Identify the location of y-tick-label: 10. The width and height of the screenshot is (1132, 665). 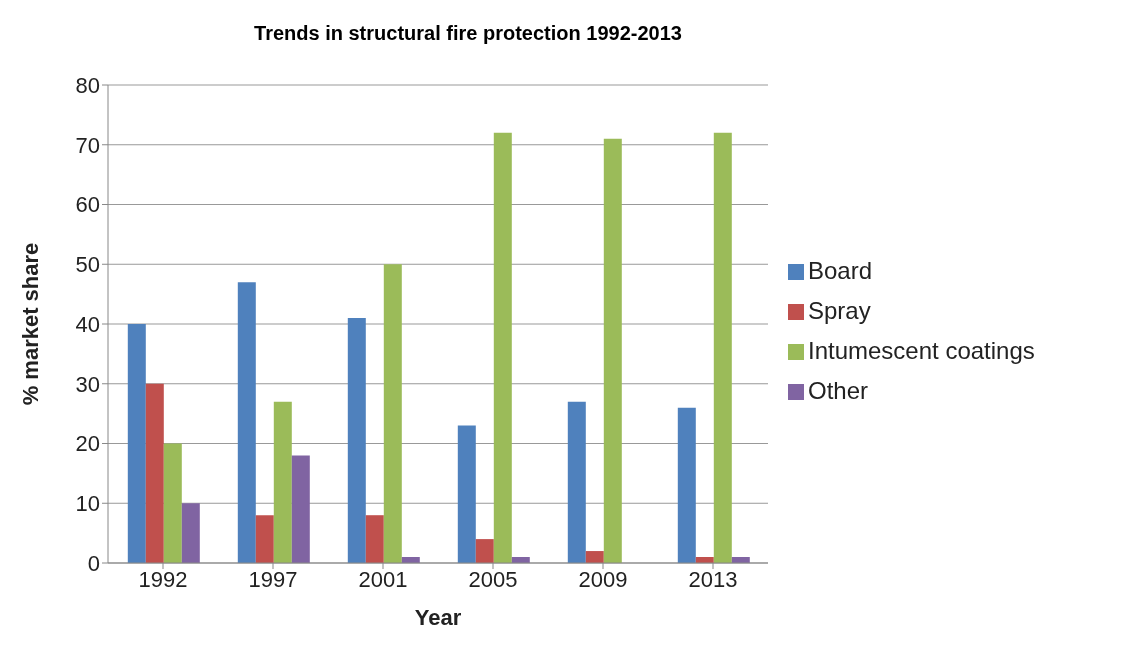
(87, 504).